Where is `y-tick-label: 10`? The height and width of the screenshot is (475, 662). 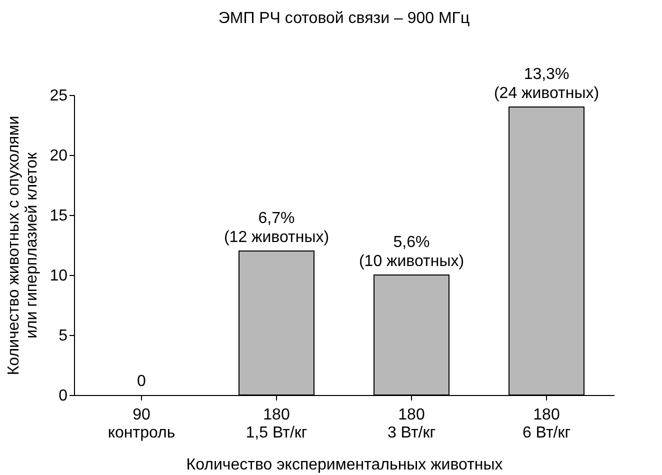
y-tick-label: 10 is located at coordinates (59, 276).